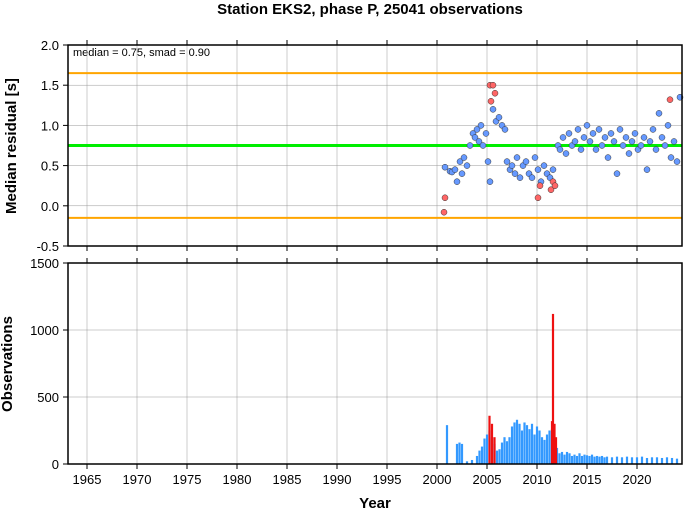 The image size is (685, 516). I want to click on x-tick-label: 2000, so click(437, 479).